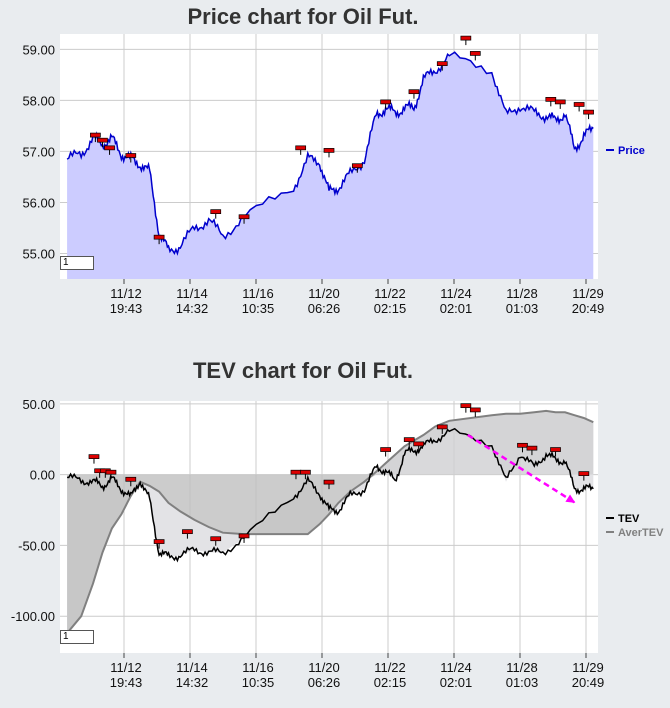 The width and height of the screenshot is (670, 708). What do you see at coordinates (38, 404) in the screenshot?
I see `y-tick-label: 50.00` at bounding box center [38, 404].